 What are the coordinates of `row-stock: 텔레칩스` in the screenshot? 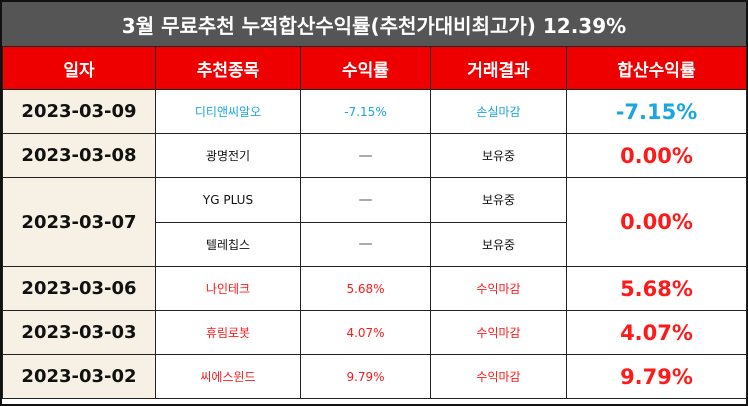 It's located at (228, 244).